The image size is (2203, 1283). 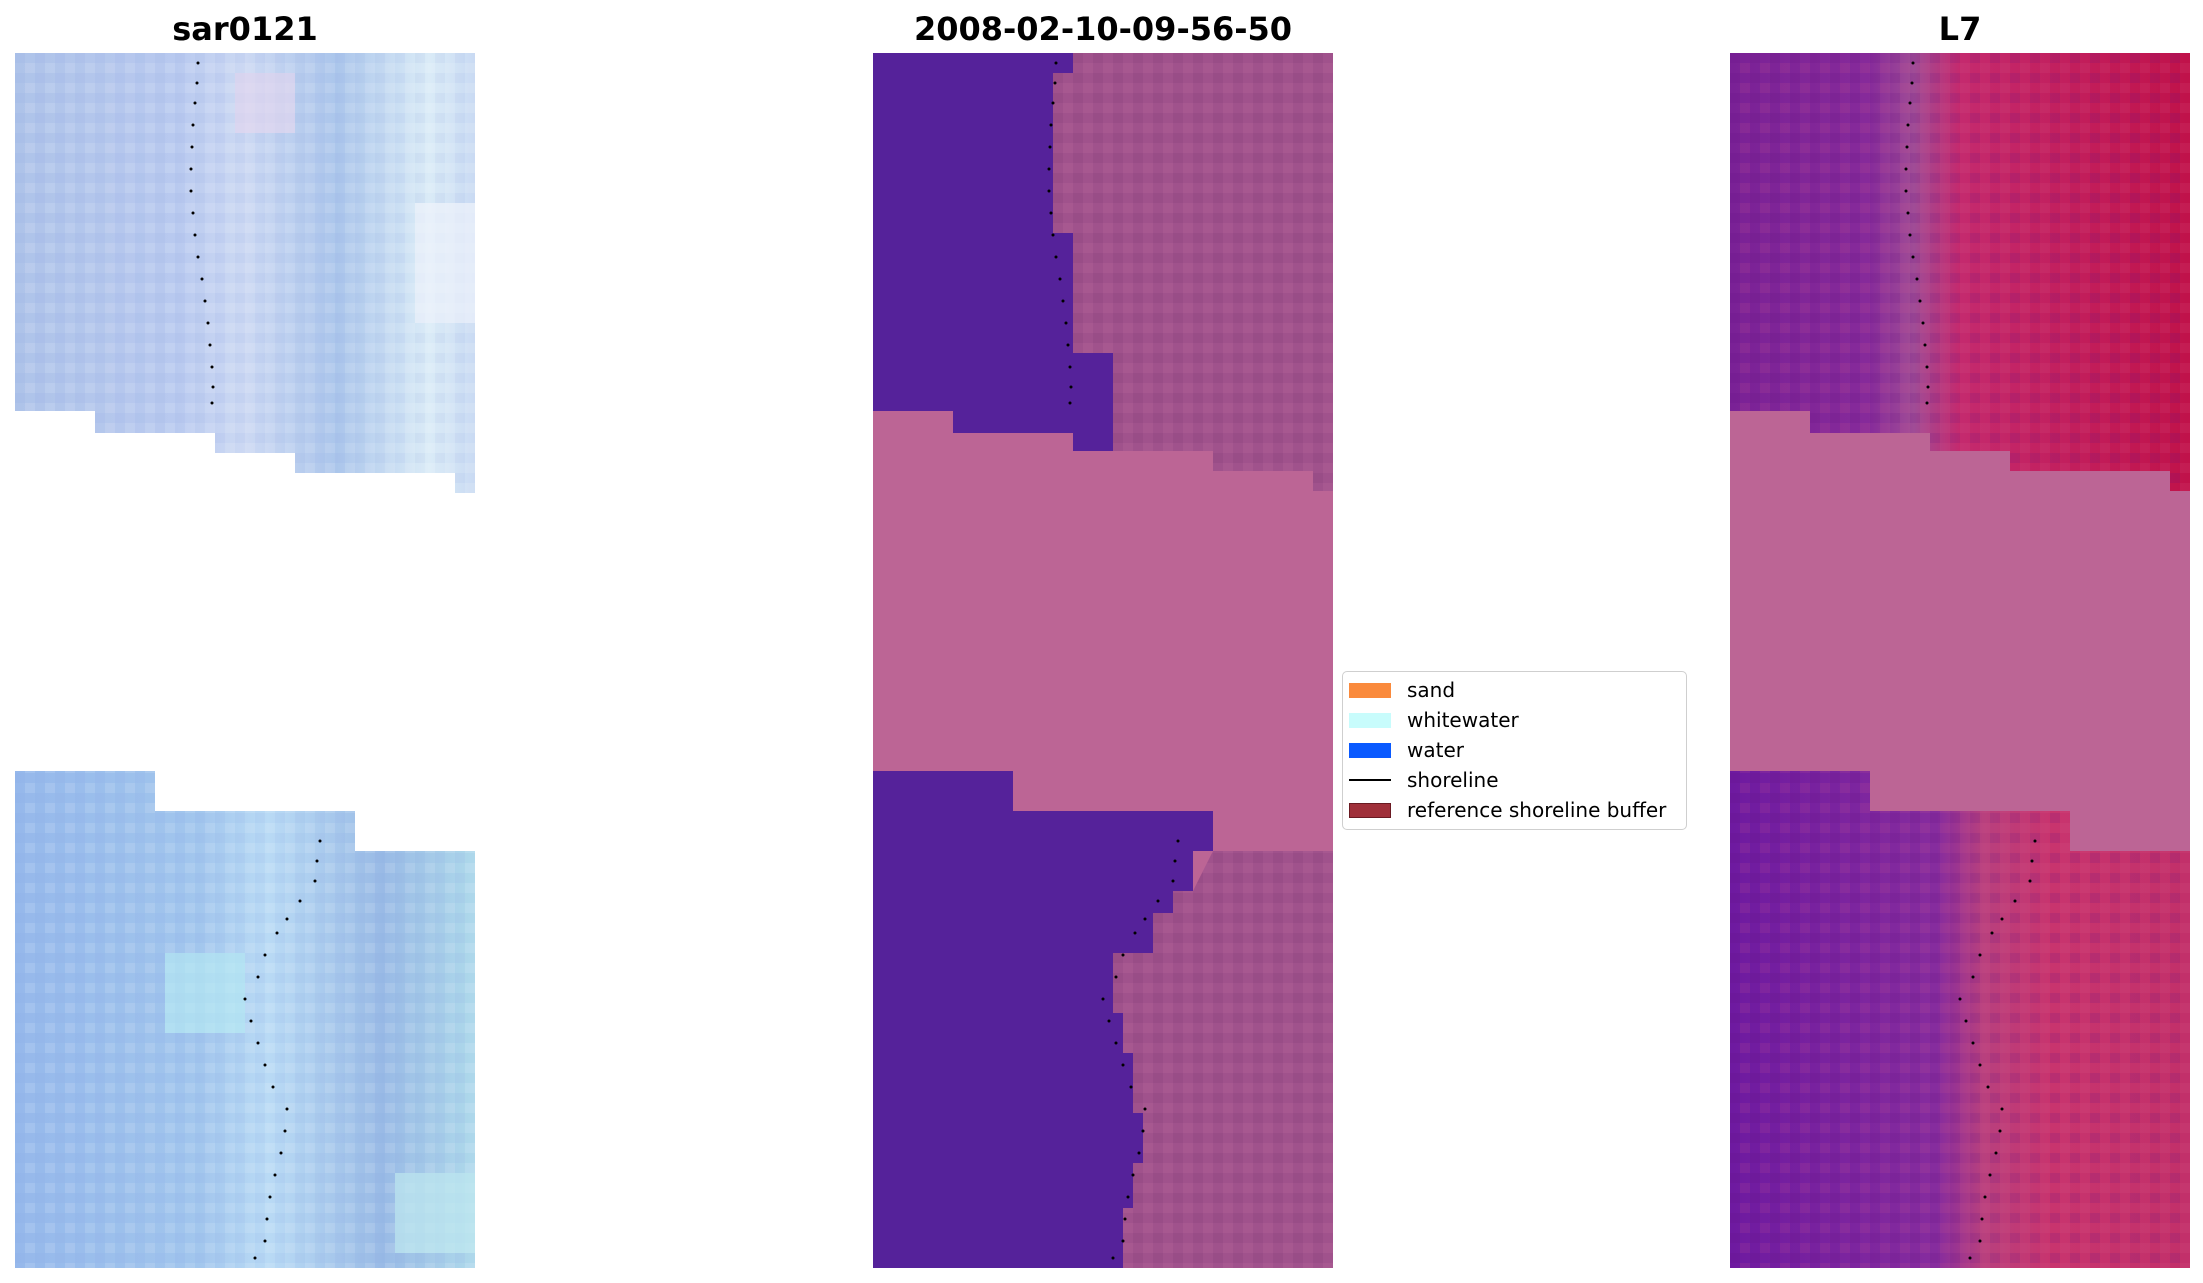 What do you see at coordinates (1370, 810) in the screenshot?
I see `buffer-swatch` at bounding box center [1370, 810].